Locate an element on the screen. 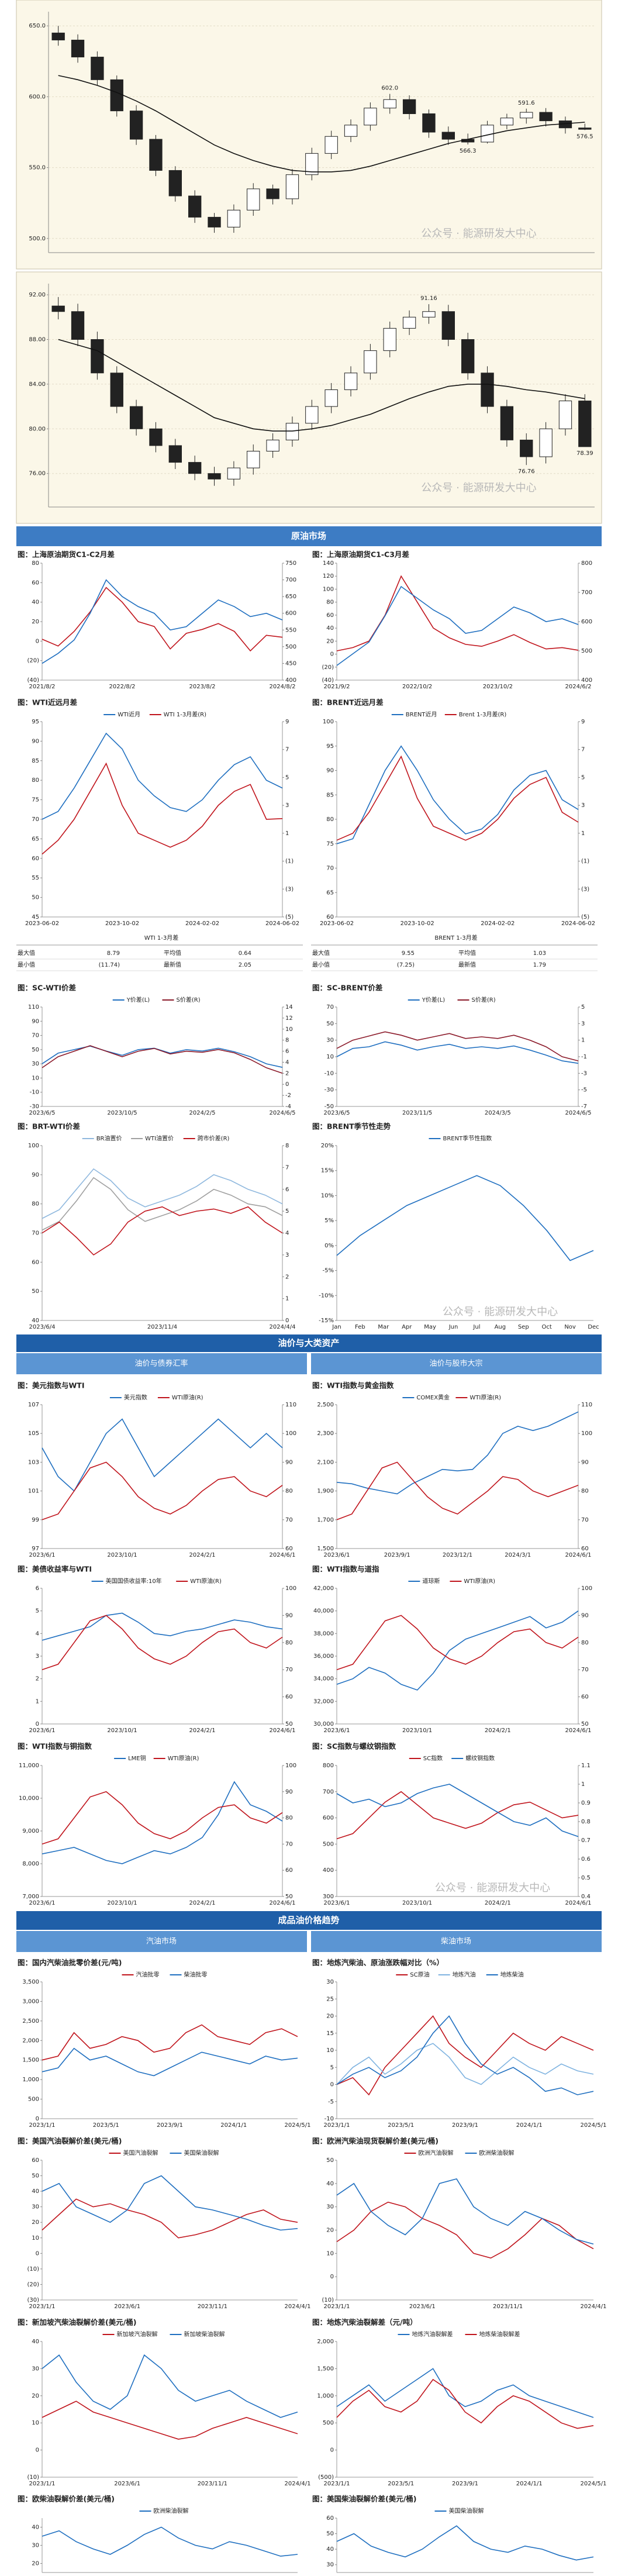  y2-tick-label: 10 is located at coordinates (289, 1029).